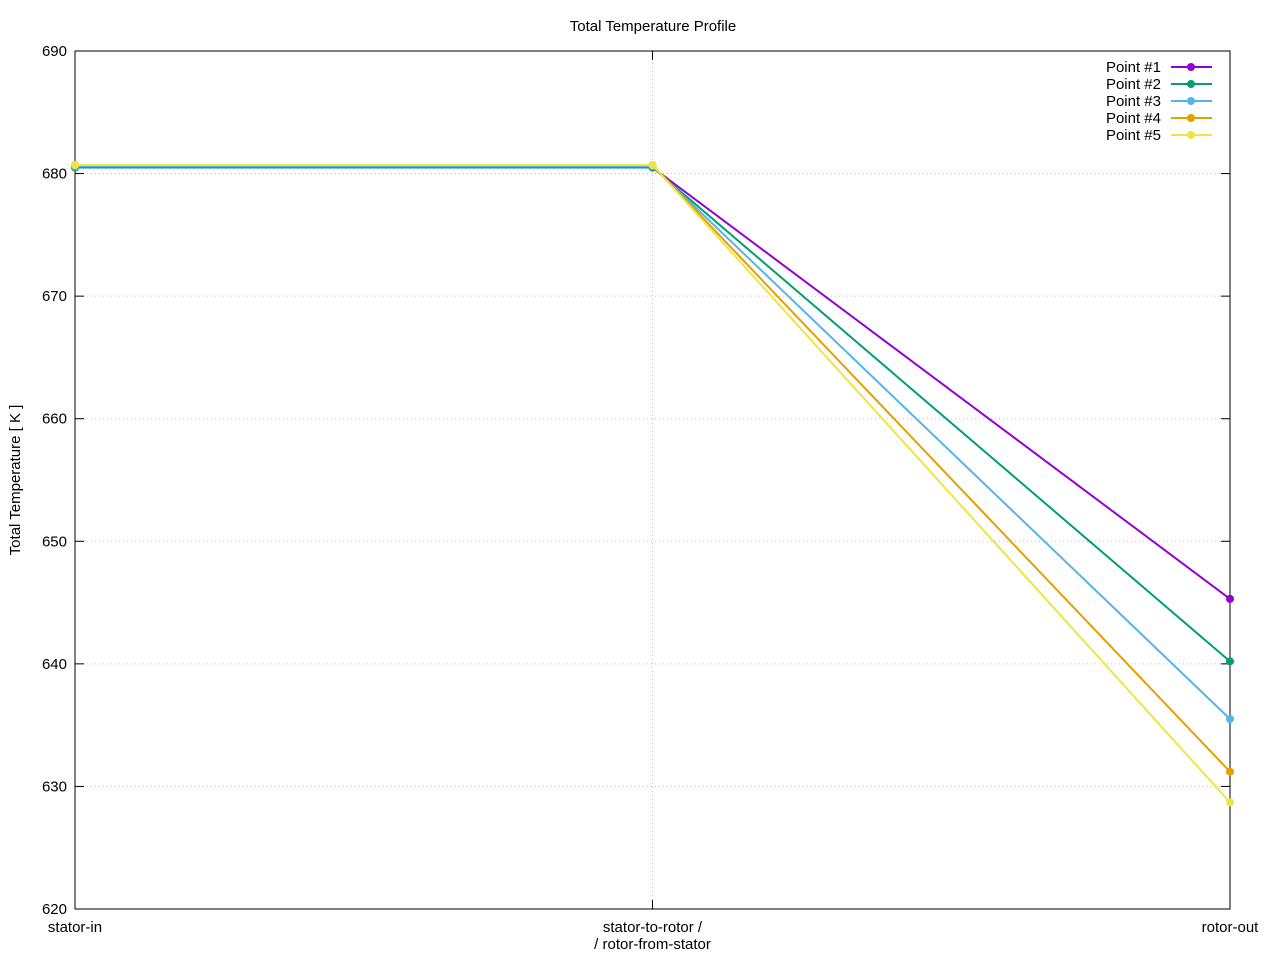 The height and width of the screenshot is (960, 1280). What do you see at coordinates (54, 174) in the screenshot?
I see `y-tick-label: 680` at bounding box center [54, 174].